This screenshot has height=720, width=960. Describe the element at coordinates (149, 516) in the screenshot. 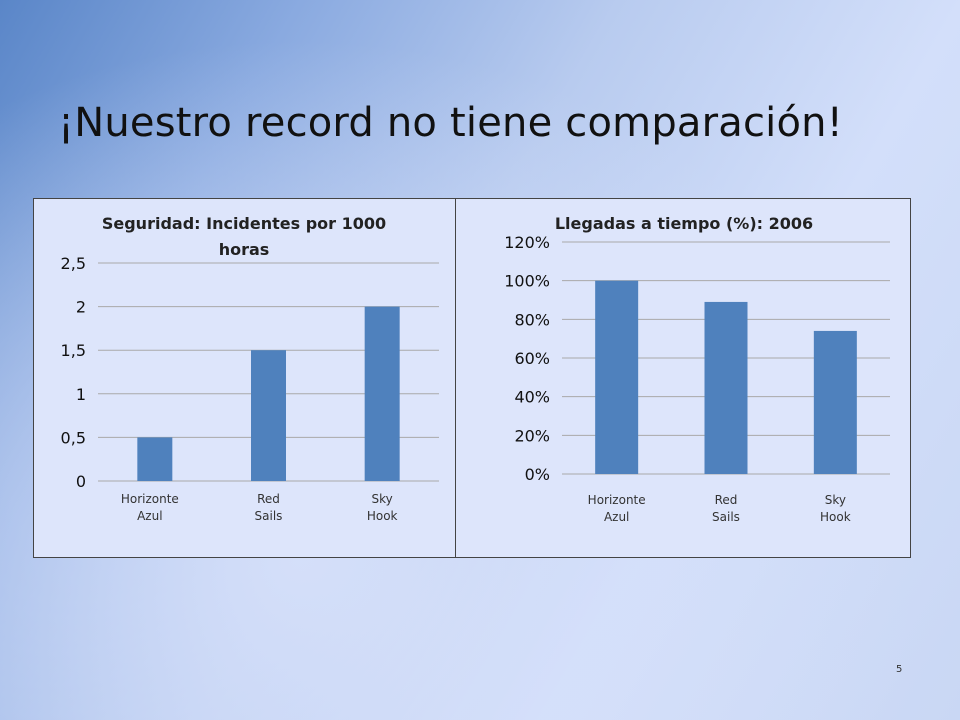

I see `safety-category-label: Azul` at that location.